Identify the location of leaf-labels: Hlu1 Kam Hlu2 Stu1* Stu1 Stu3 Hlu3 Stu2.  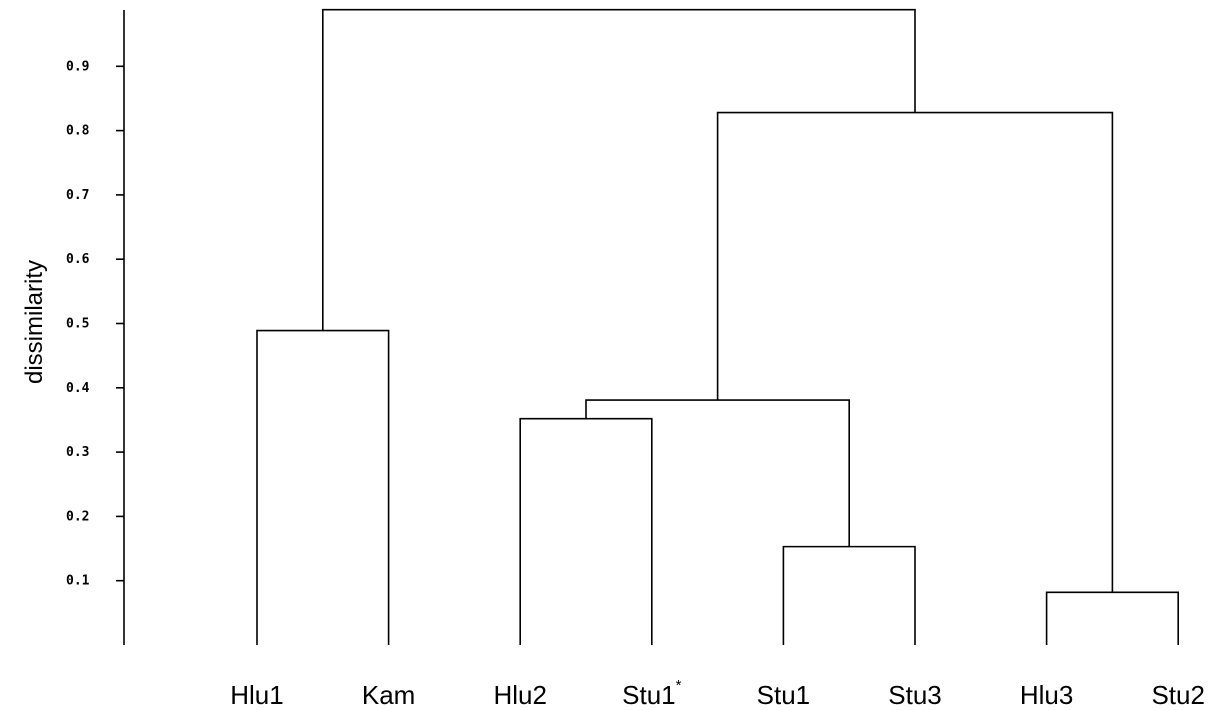
(717, 693).